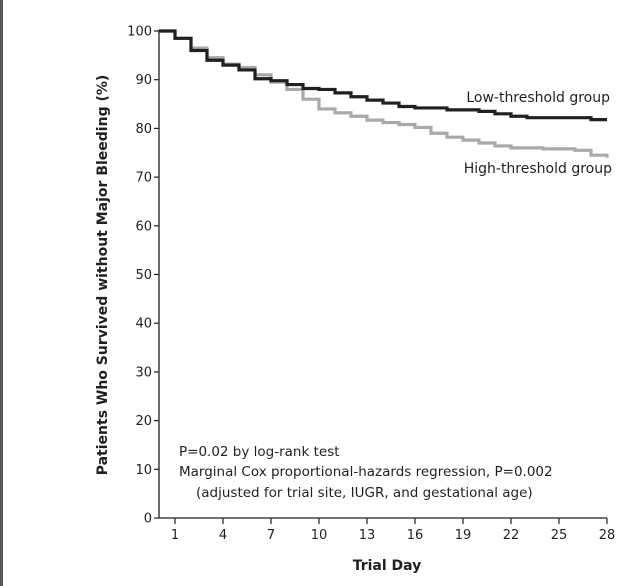  I want to click on y-tick-label-0: 0, so click(148, 519).